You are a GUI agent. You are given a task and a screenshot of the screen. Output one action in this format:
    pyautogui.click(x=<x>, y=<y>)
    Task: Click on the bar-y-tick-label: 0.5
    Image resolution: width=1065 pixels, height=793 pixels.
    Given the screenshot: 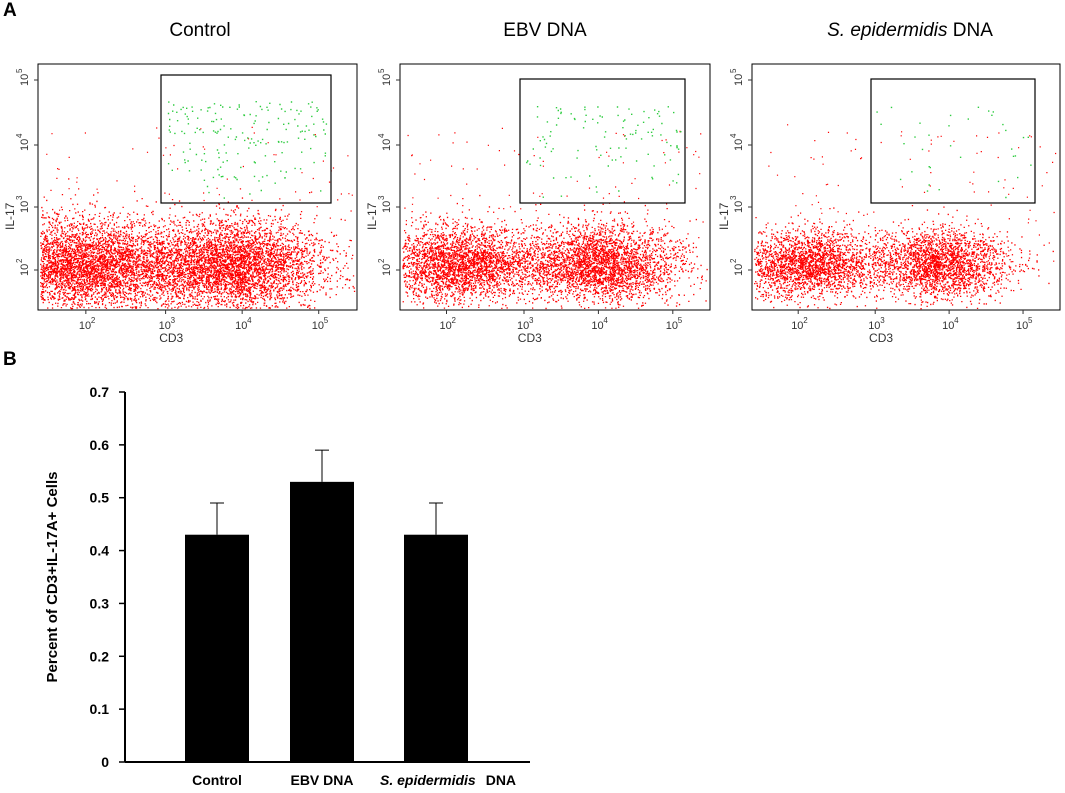 What is the action you would take?
    pyautogui.click(x=100, y=498)
    